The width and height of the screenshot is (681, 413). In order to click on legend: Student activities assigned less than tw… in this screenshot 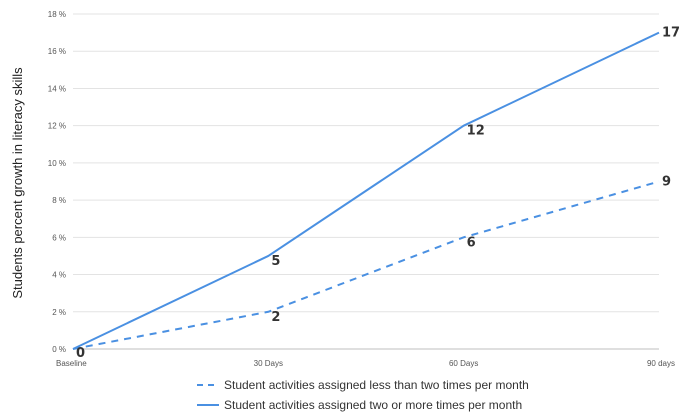, I will do `click(363, 395)`.